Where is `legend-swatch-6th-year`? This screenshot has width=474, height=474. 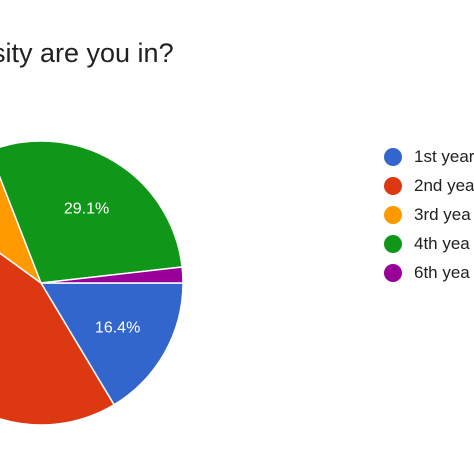 legend-swatch-6th-year is located at coordinates (393, 272).